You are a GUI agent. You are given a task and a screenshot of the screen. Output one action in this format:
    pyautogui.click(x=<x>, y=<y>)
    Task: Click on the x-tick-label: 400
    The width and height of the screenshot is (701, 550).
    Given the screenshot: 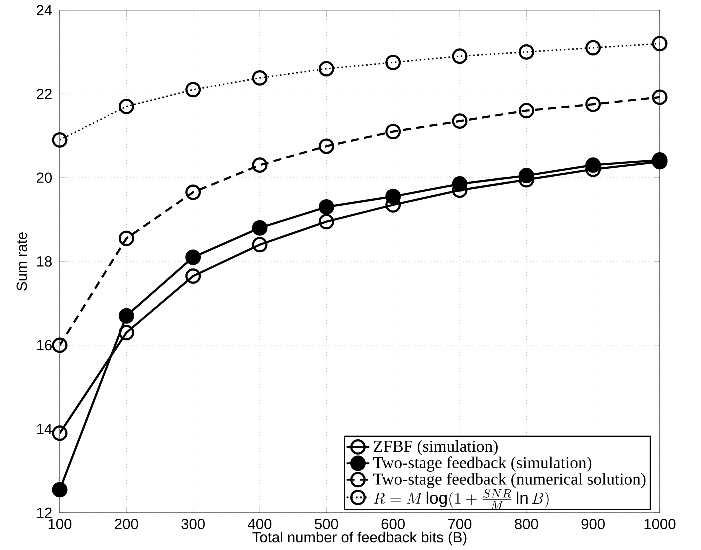 What is the action you would take?
    pyautogui.click(x=260, y=524)
    